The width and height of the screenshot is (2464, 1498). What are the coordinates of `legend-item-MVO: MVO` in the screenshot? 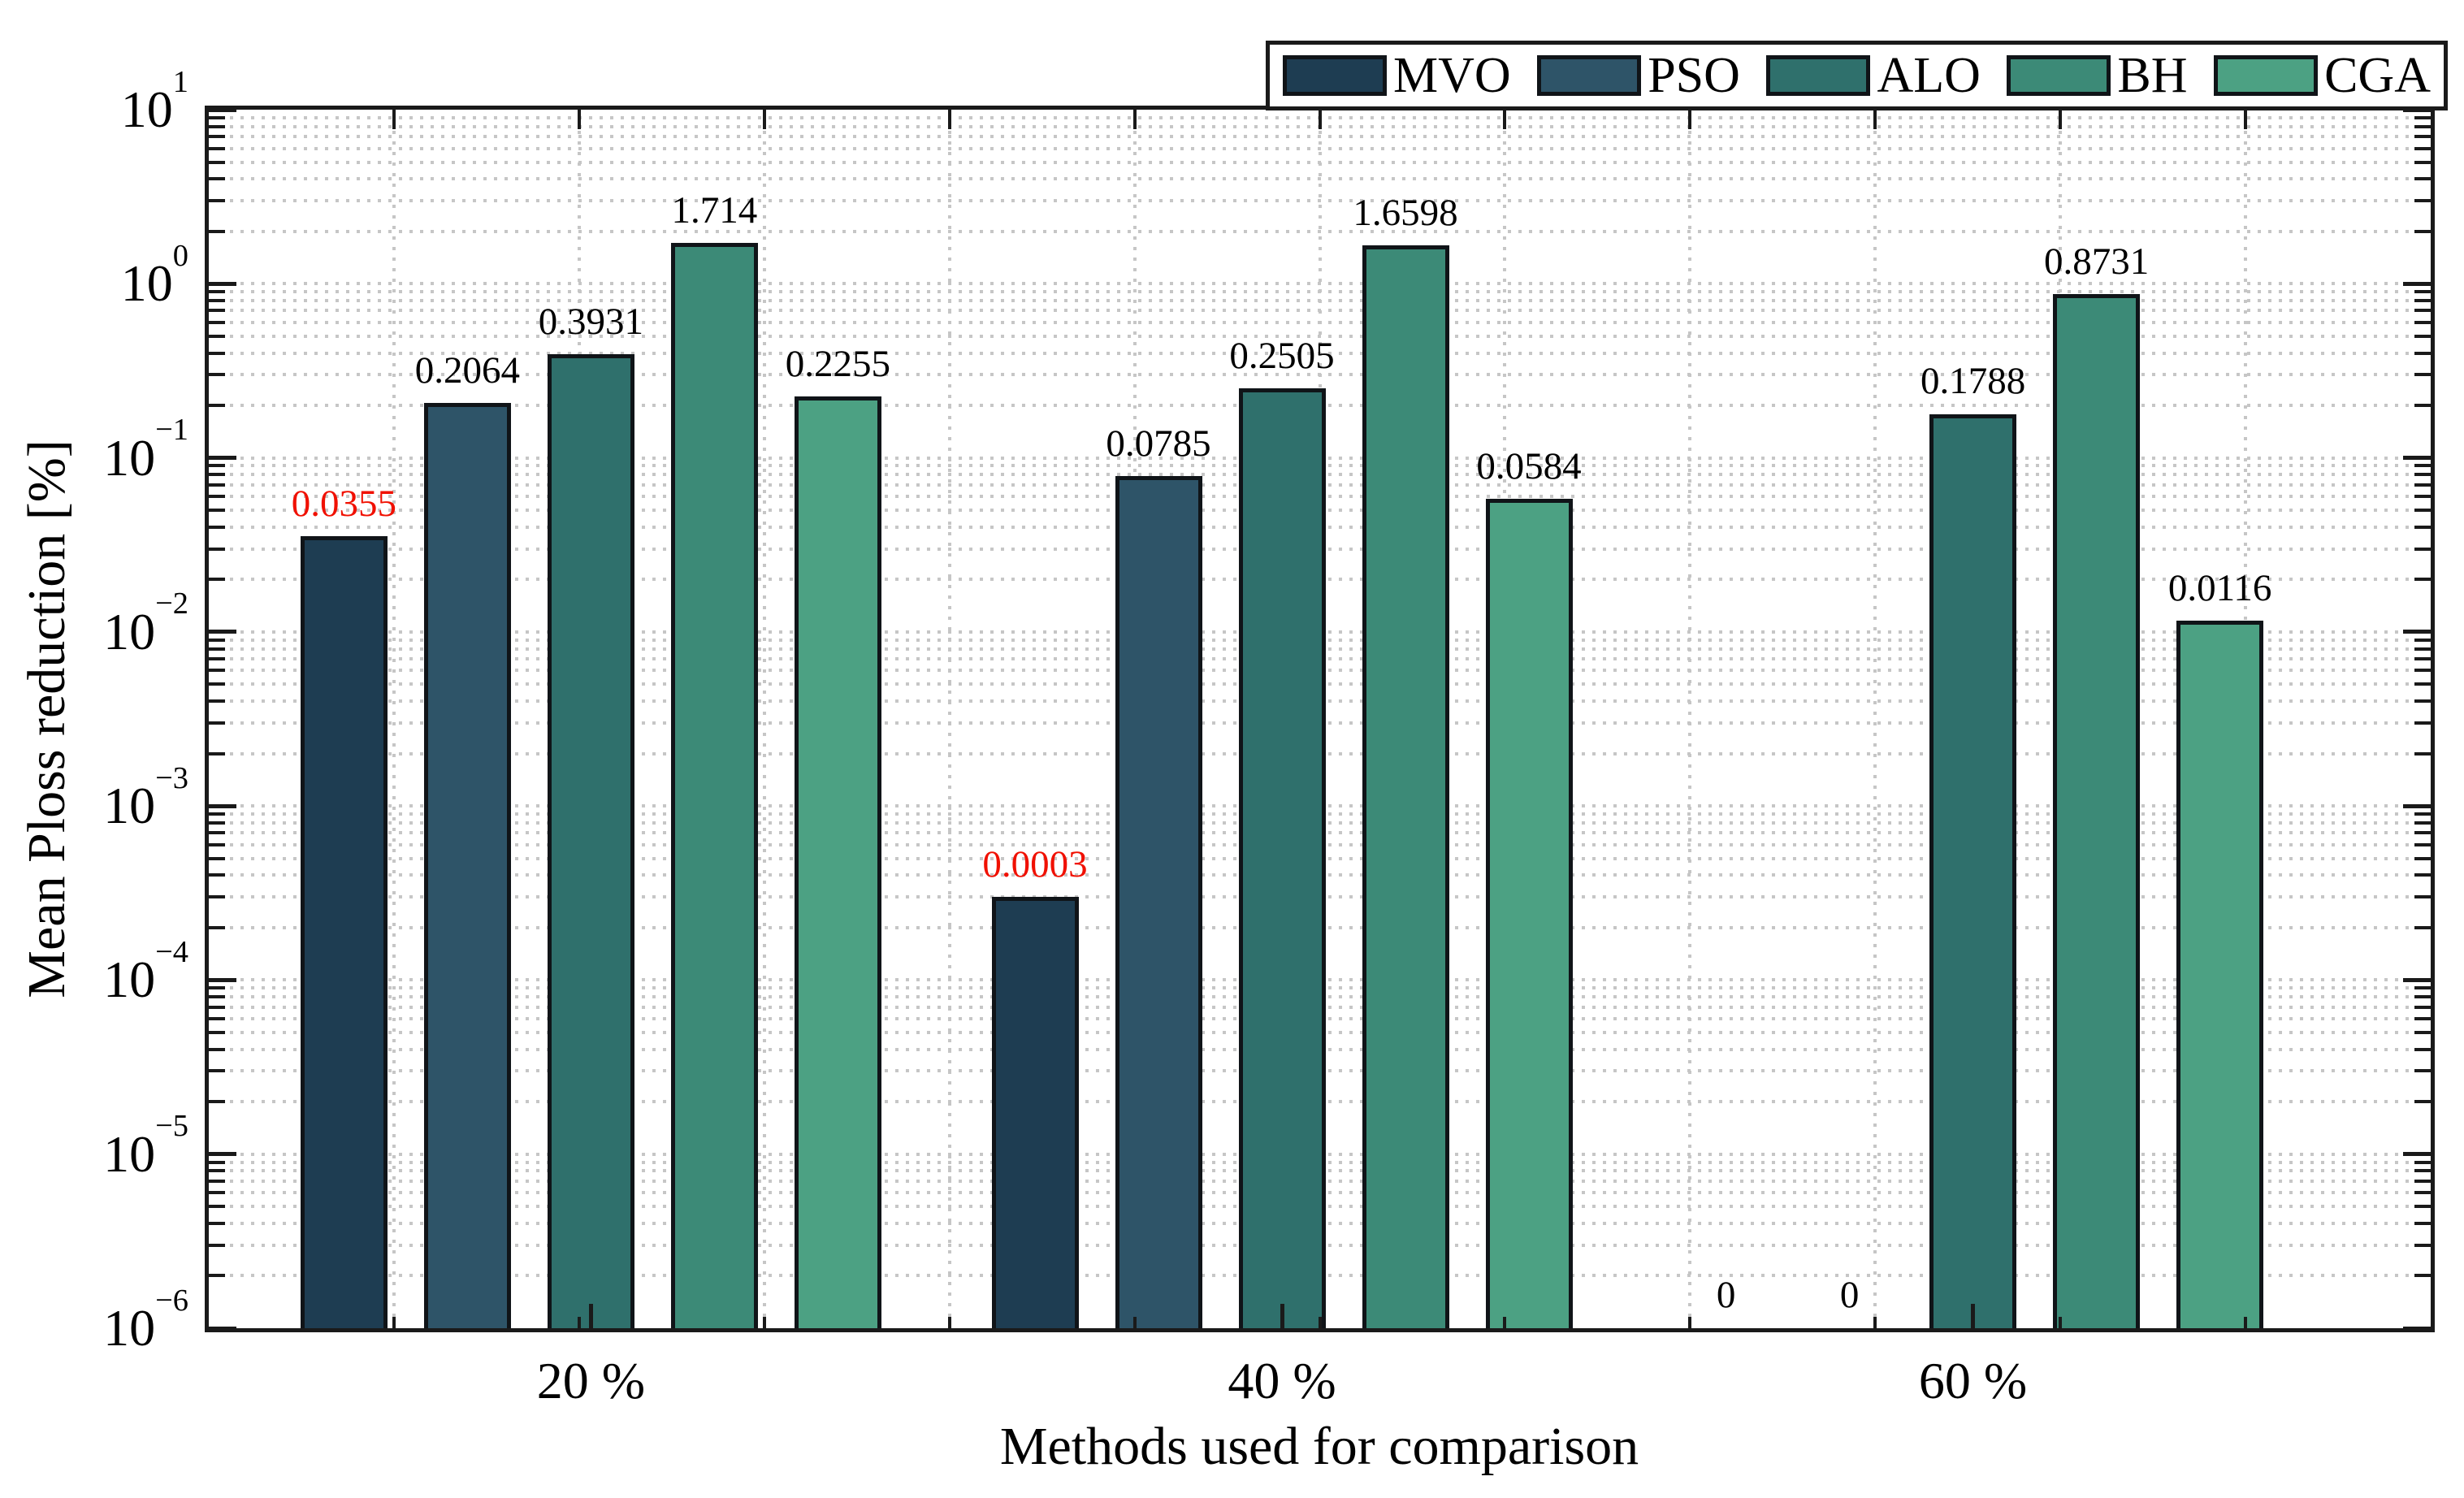 It's located at (1397, 76).